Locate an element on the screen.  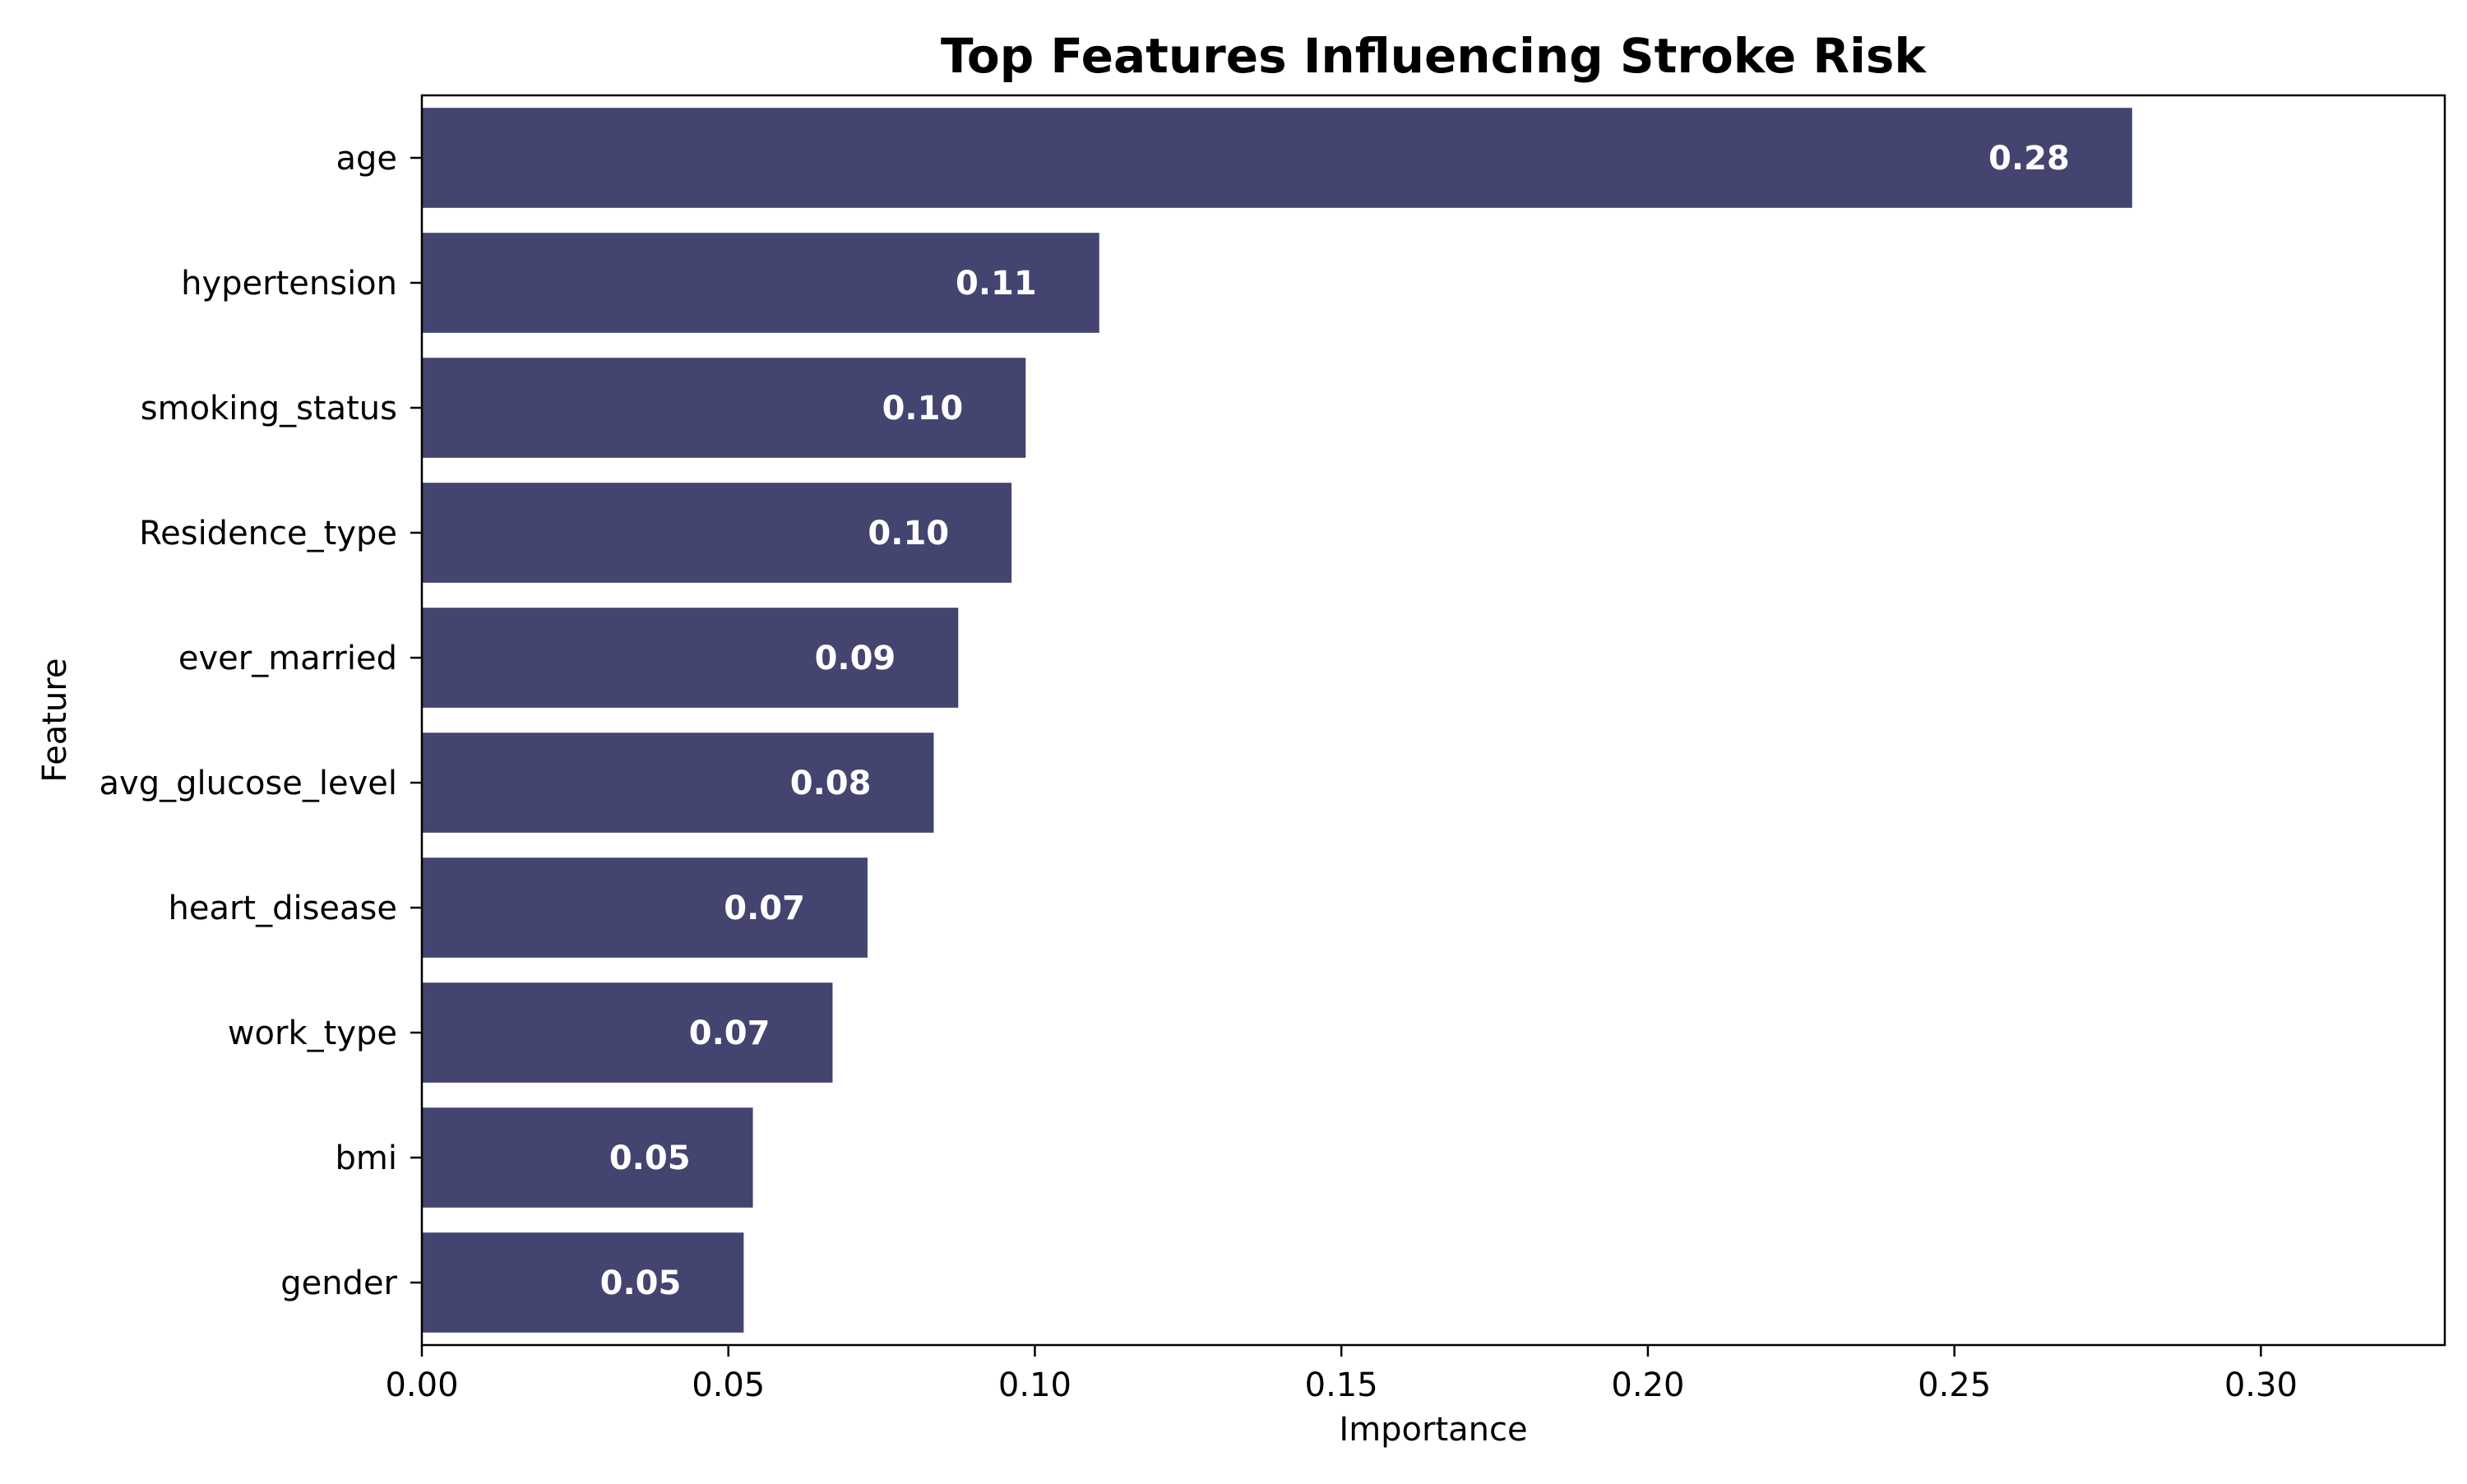
y-tick-label-work_type: work_type is located at coordinates (313, 1034).